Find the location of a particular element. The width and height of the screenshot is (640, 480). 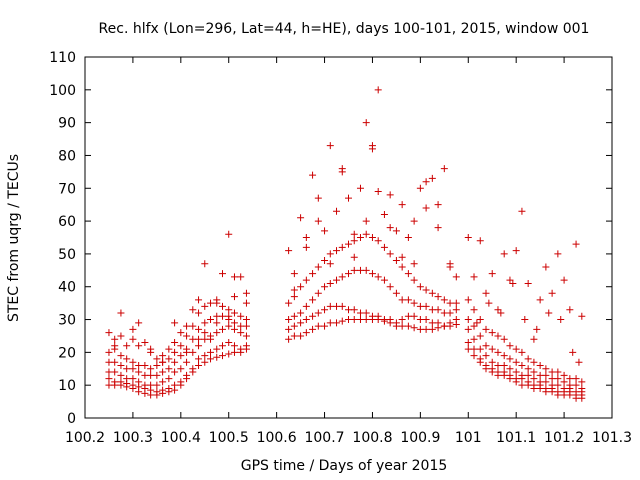

x-tick-label: 101.3 is located at coordinates (612, 438).